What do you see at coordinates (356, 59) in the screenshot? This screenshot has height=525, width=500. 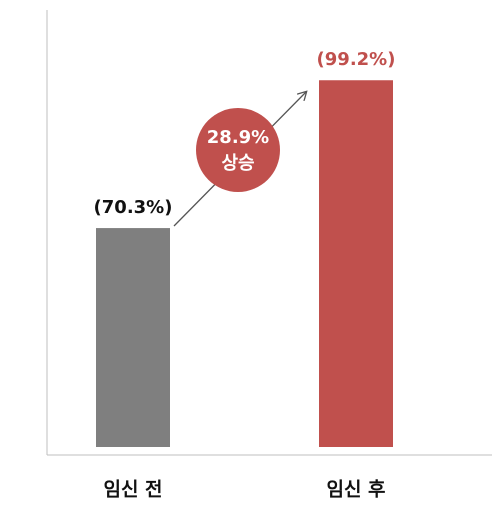 I see `value-label: (99.2%)` at bounding box center [356, 59].